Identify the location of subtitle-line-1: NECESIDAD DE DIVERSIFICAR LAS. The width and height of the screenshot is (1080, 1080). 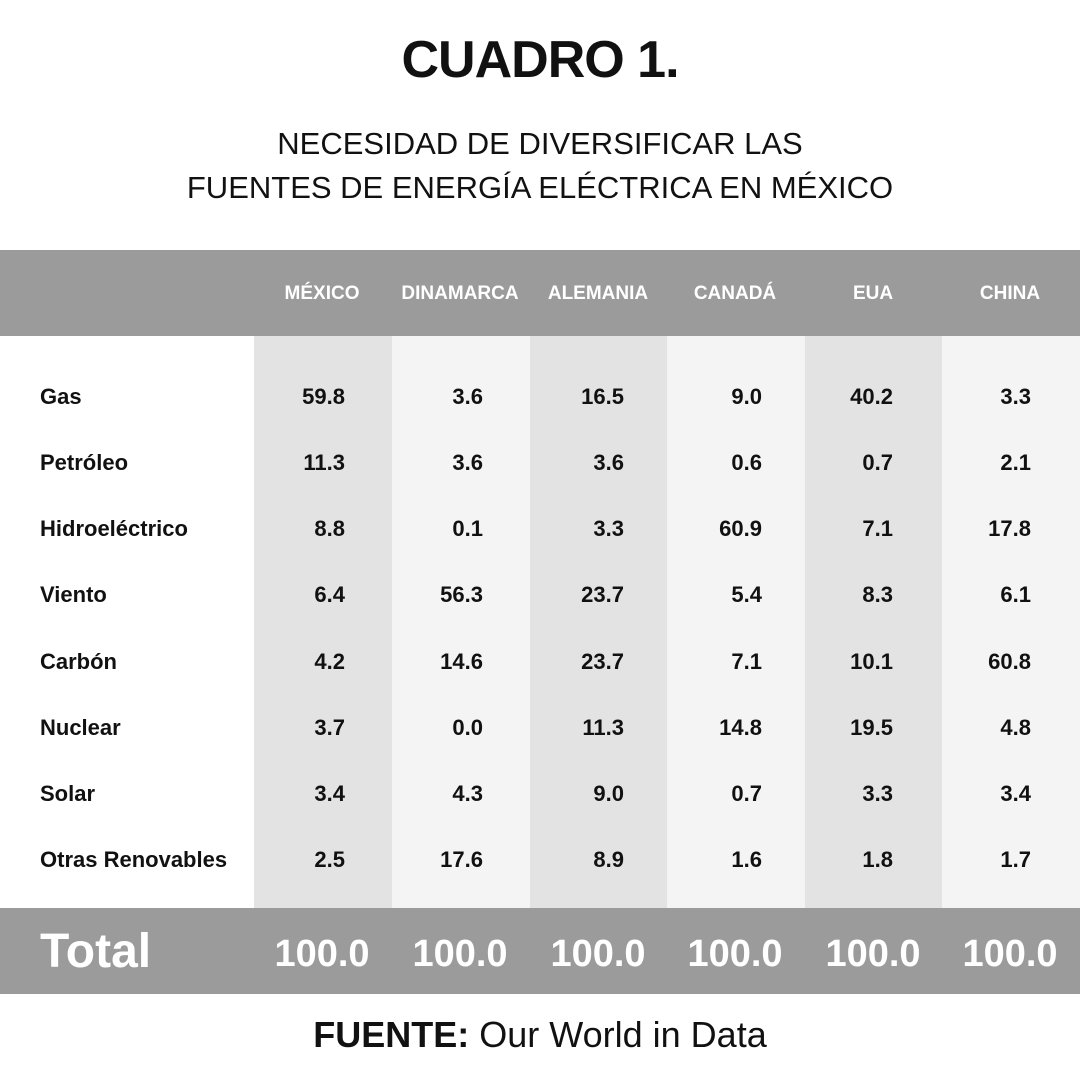
(540, 144).